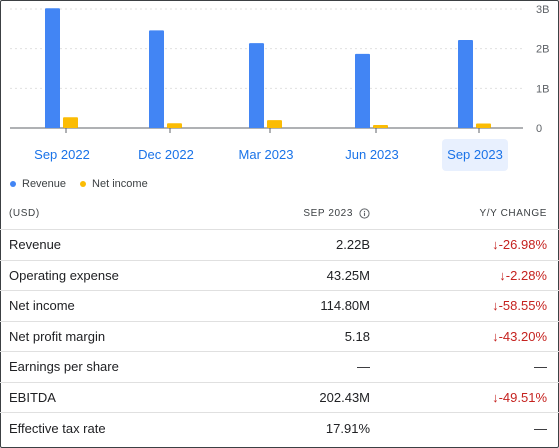 This screenshot has width=559, height=448. I want to click on y-tick-label: 3B, so click(542, 10).